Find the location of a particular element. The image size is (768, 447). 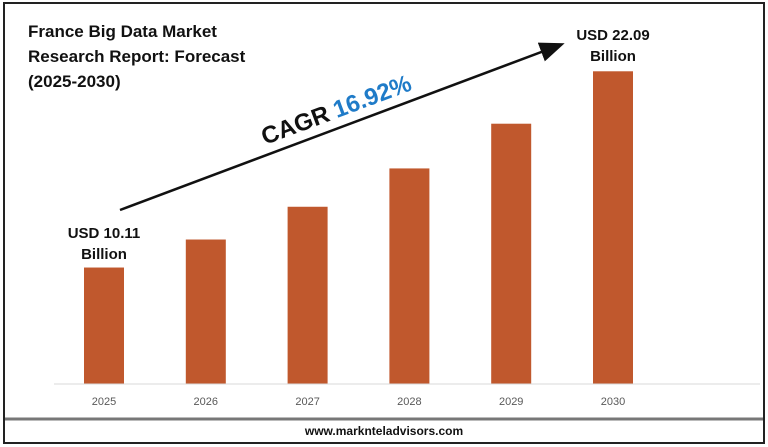

title-line-2: Research Report: Forecast is located at coordinates (137, 56).